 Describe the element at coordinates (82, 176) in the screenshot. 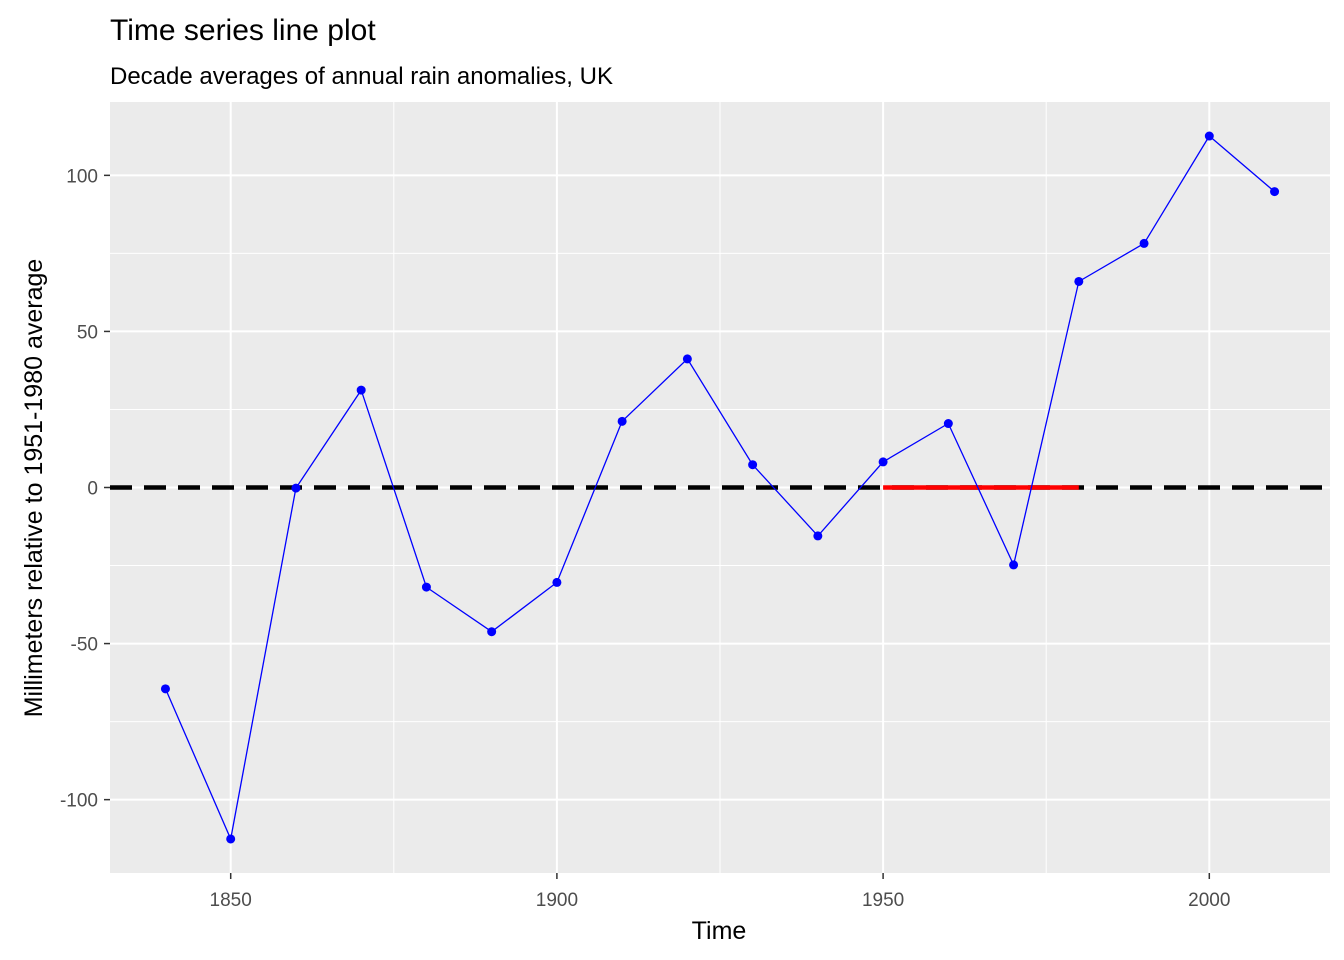

I see `y-tick-label: 100` at that location.